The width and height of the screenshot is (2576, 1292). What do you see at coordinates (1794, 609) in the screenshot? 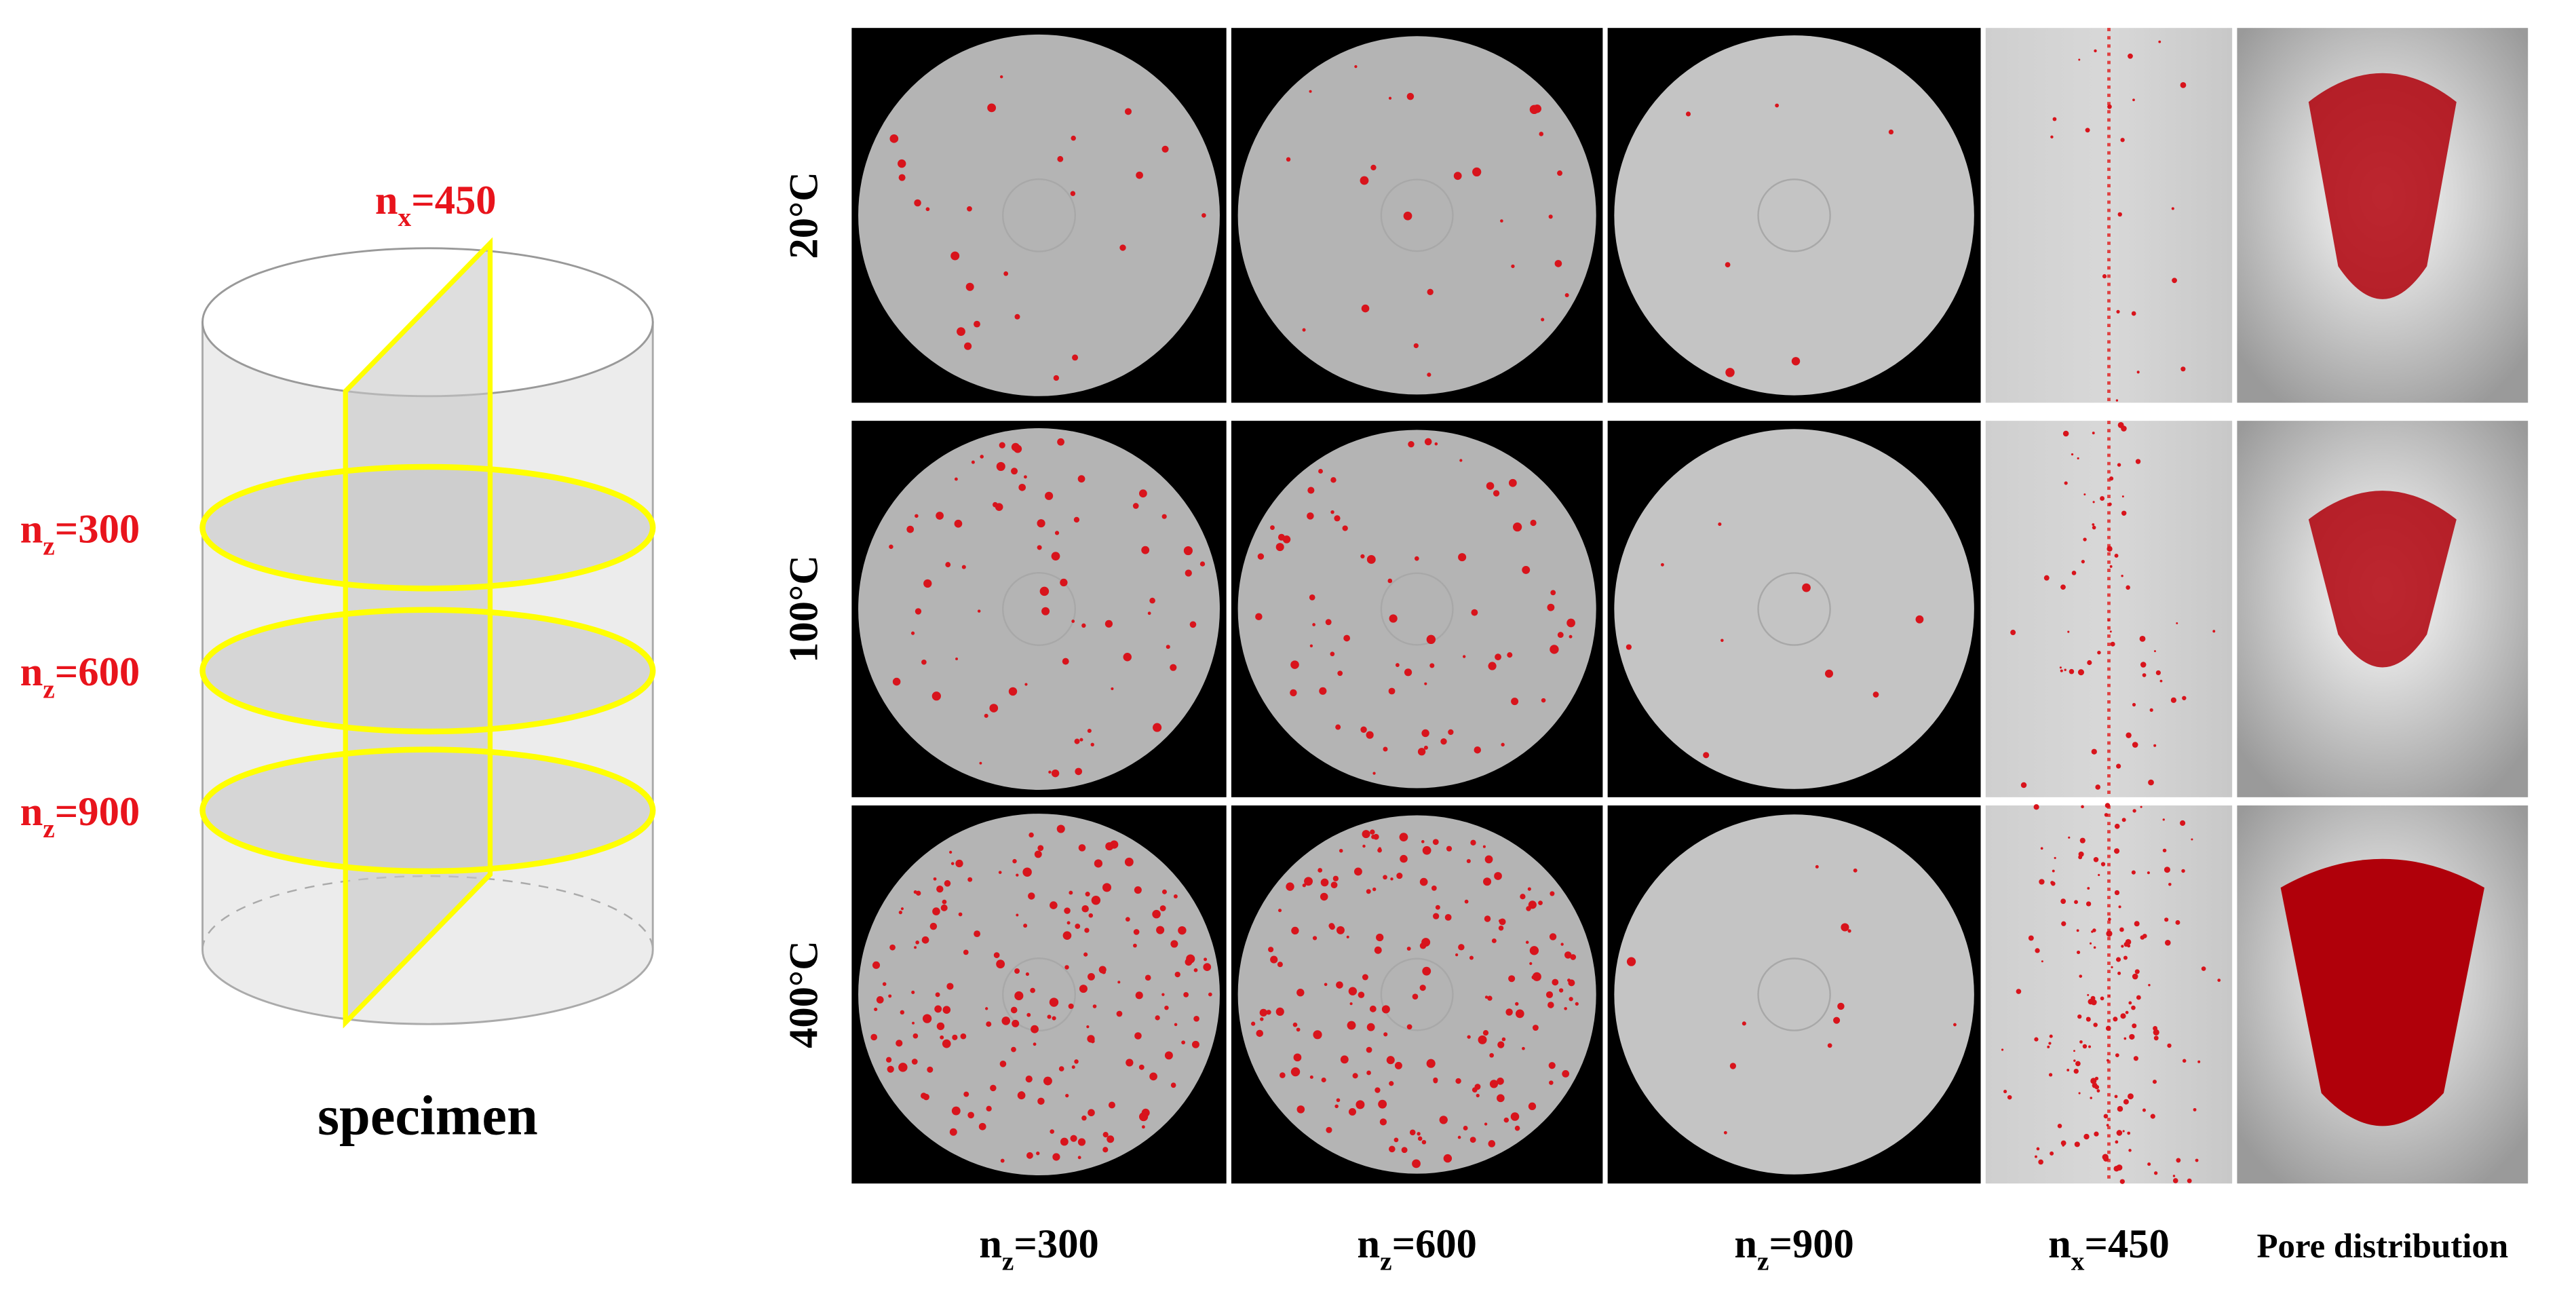
I see `ring` at bounding box center [1794, 609].